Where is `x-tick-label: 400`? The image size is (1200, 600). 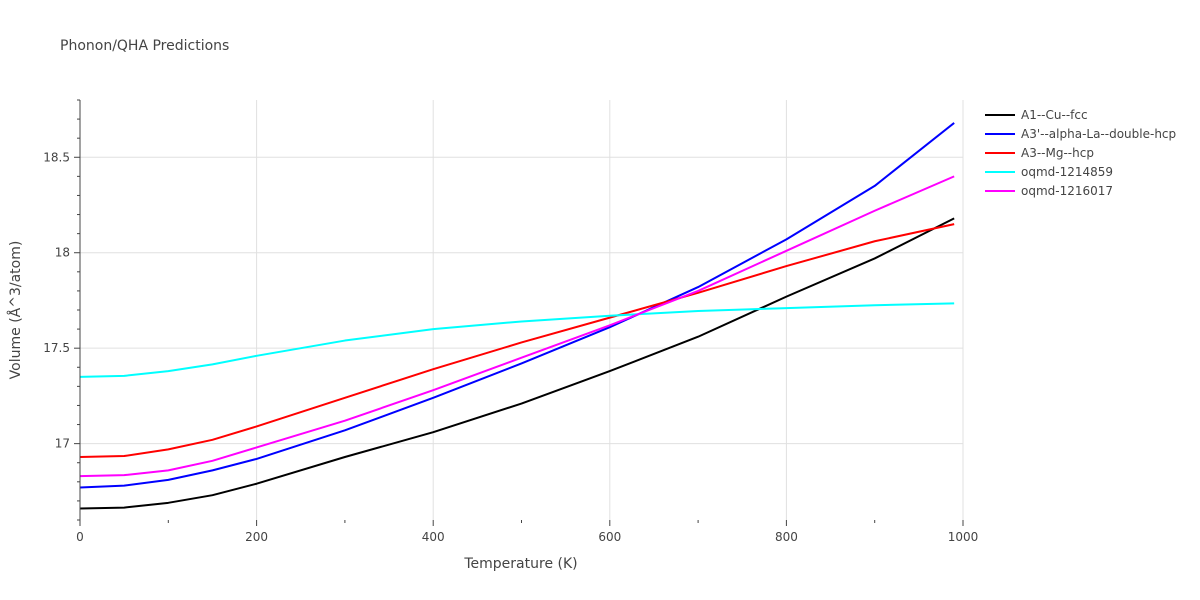 x-tick-label: 400 is located at coordinates (433, 537).